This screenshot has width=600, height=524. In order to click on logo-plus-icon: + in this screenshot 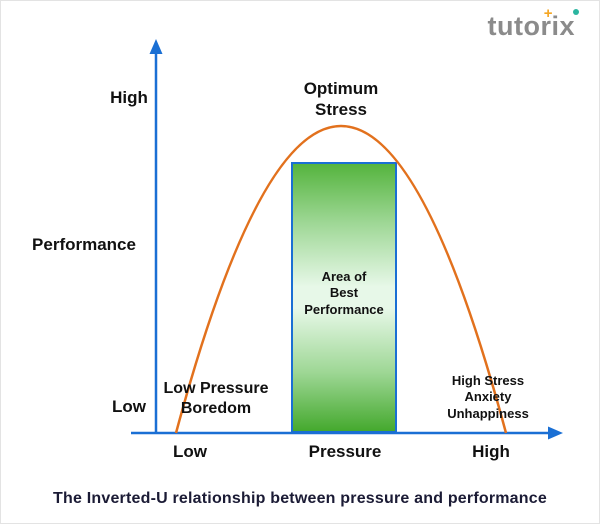, I will do `click(548, 13)`.